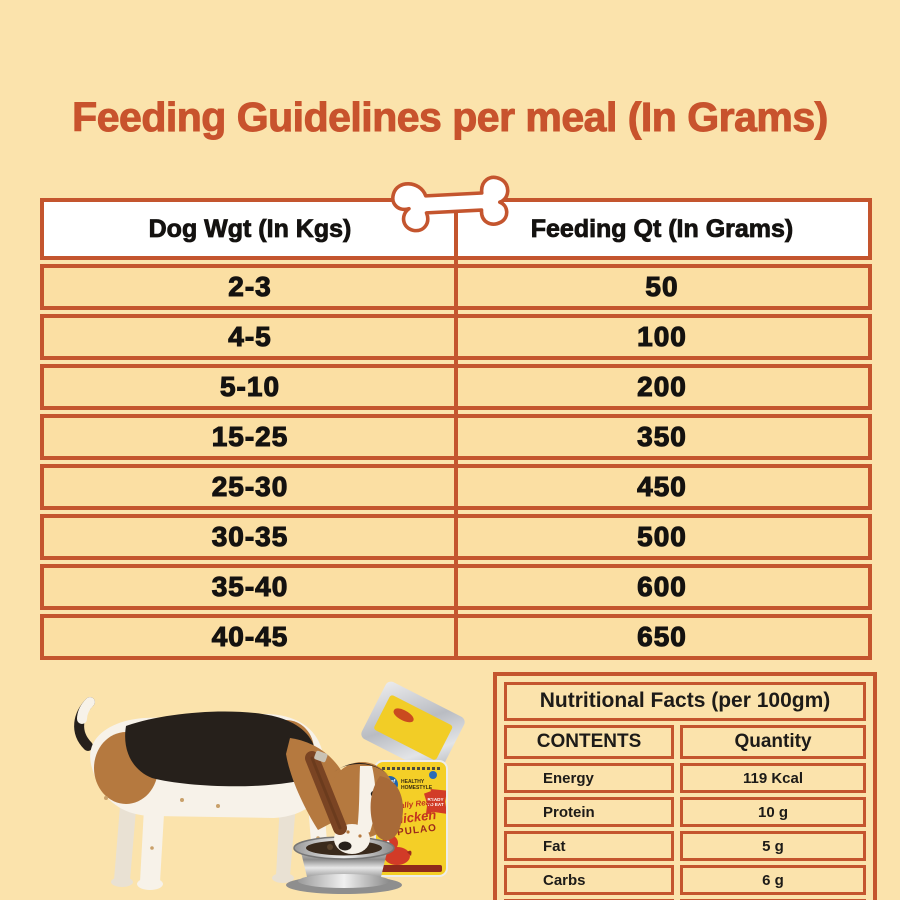  I want to click on dog-weight-value: 2-3, so click(250, 286).